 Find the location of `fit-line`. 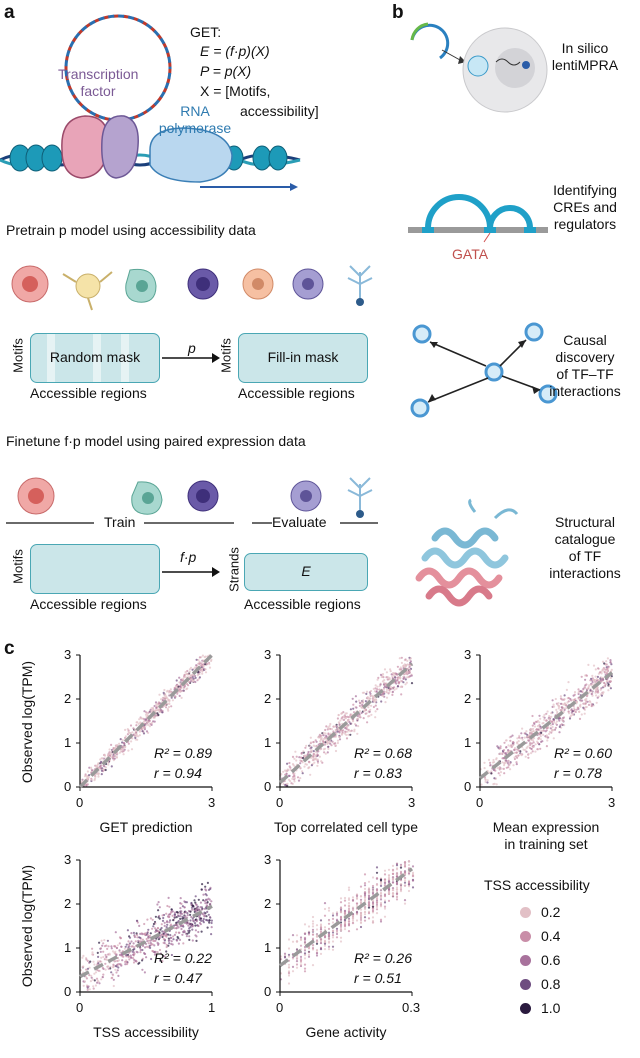

fit-line is located at coordinates (546, 725).